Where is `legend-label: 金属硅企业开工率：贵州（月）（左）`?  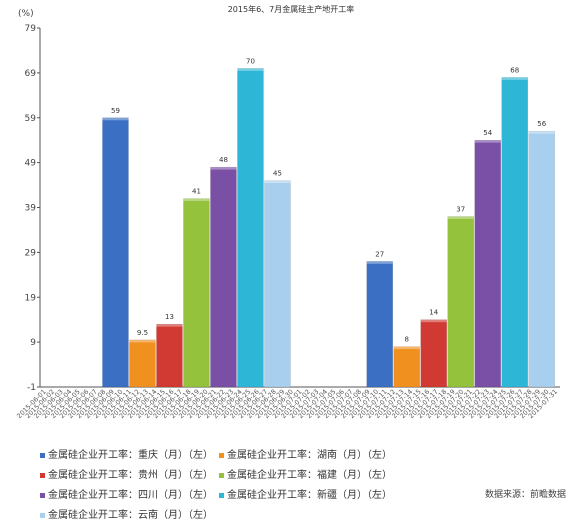
legend-label: 金属硅企业开工率：贵州（月）（左） is located at coordinates (130, 475).